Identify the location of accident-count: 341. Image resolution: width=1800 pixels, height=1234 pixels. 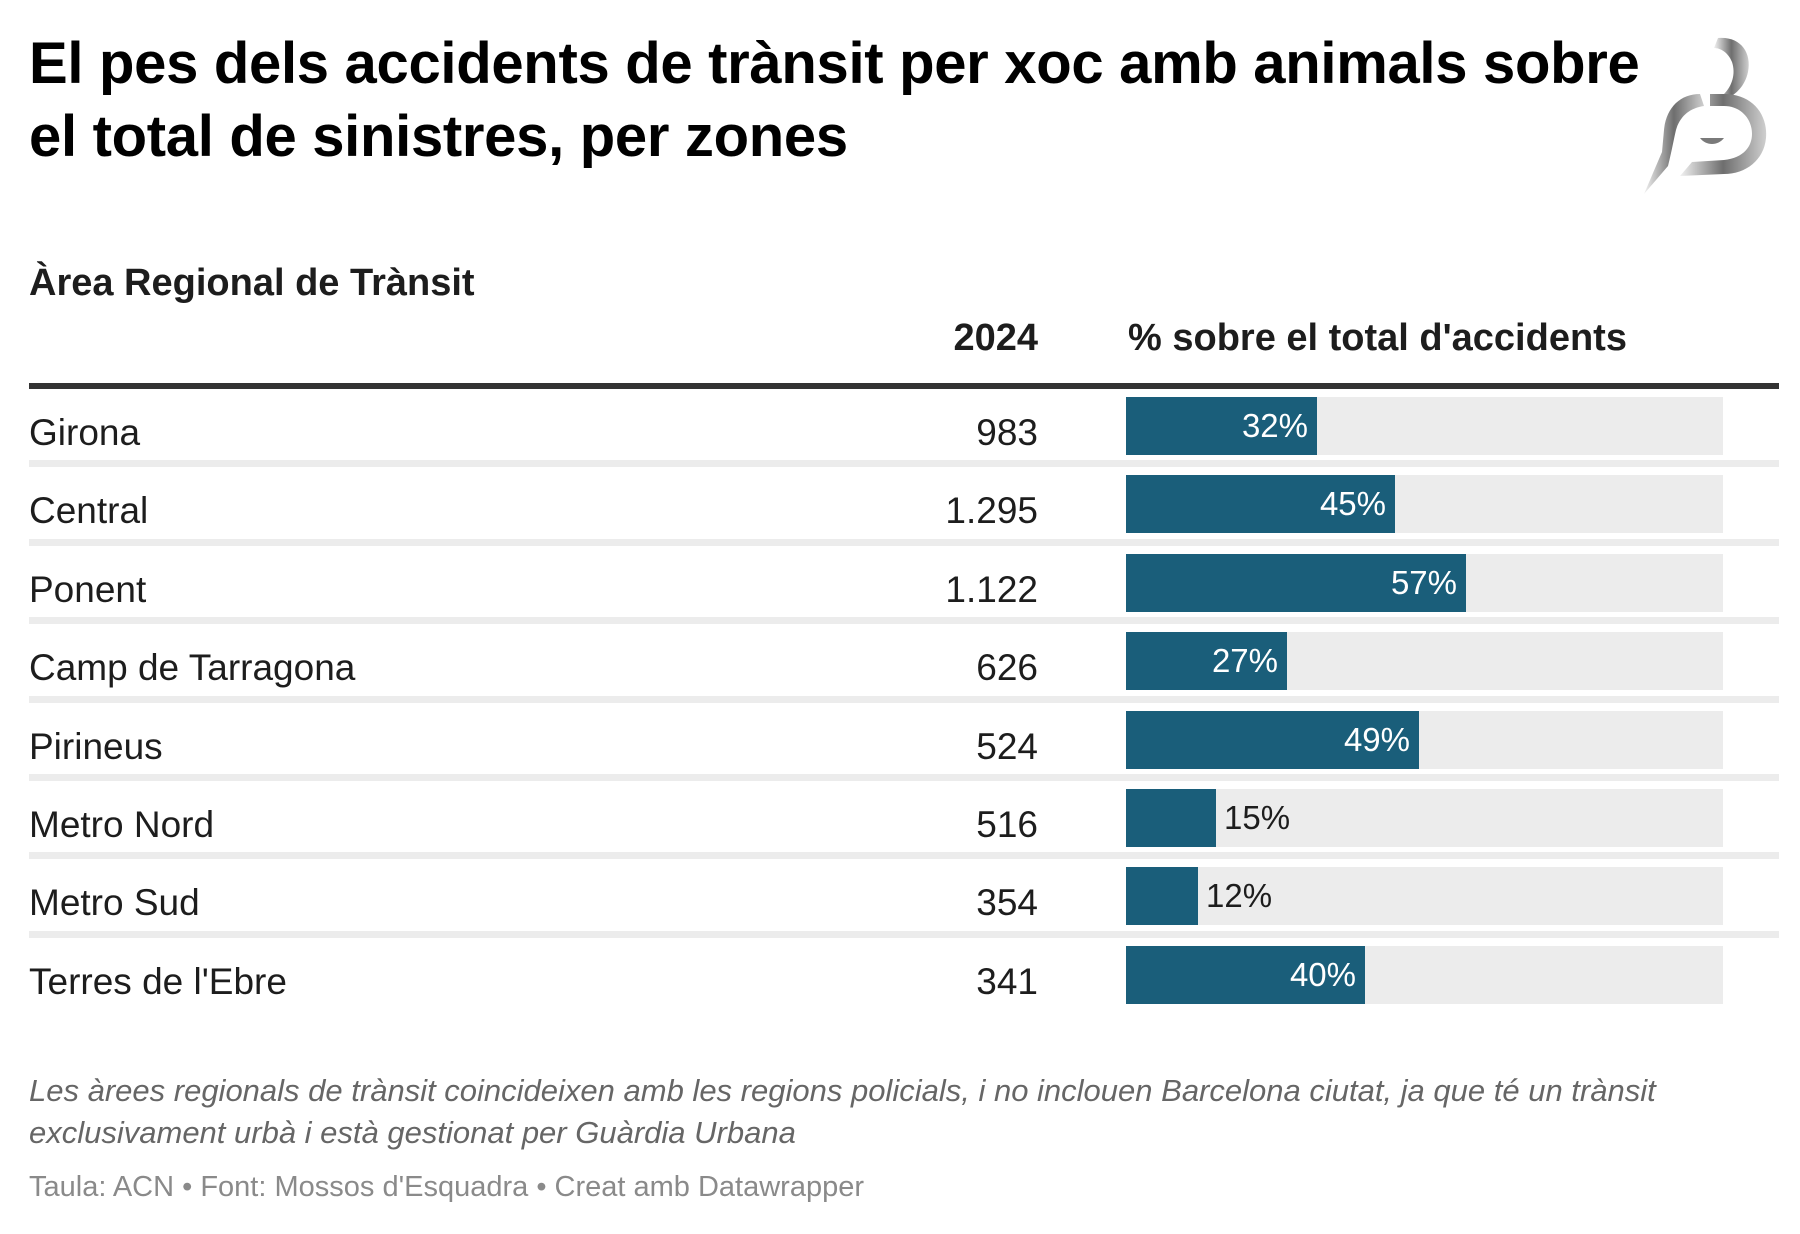
(1007, 981).